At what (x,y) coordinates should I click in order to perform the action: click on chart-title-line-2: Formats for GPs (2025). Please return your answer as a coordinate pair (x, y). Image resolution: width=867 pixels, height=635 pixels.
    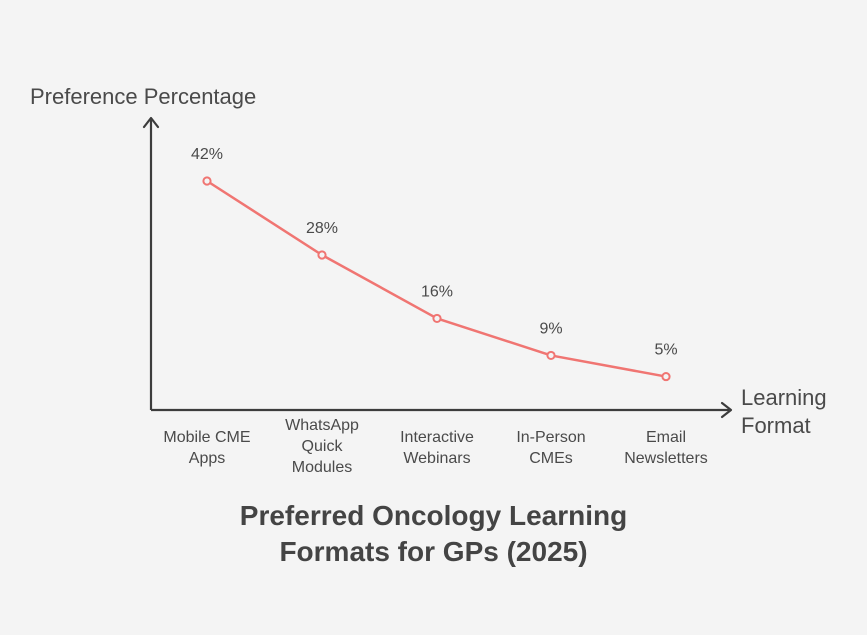
    Looking at the image, I should click on (433, 551).